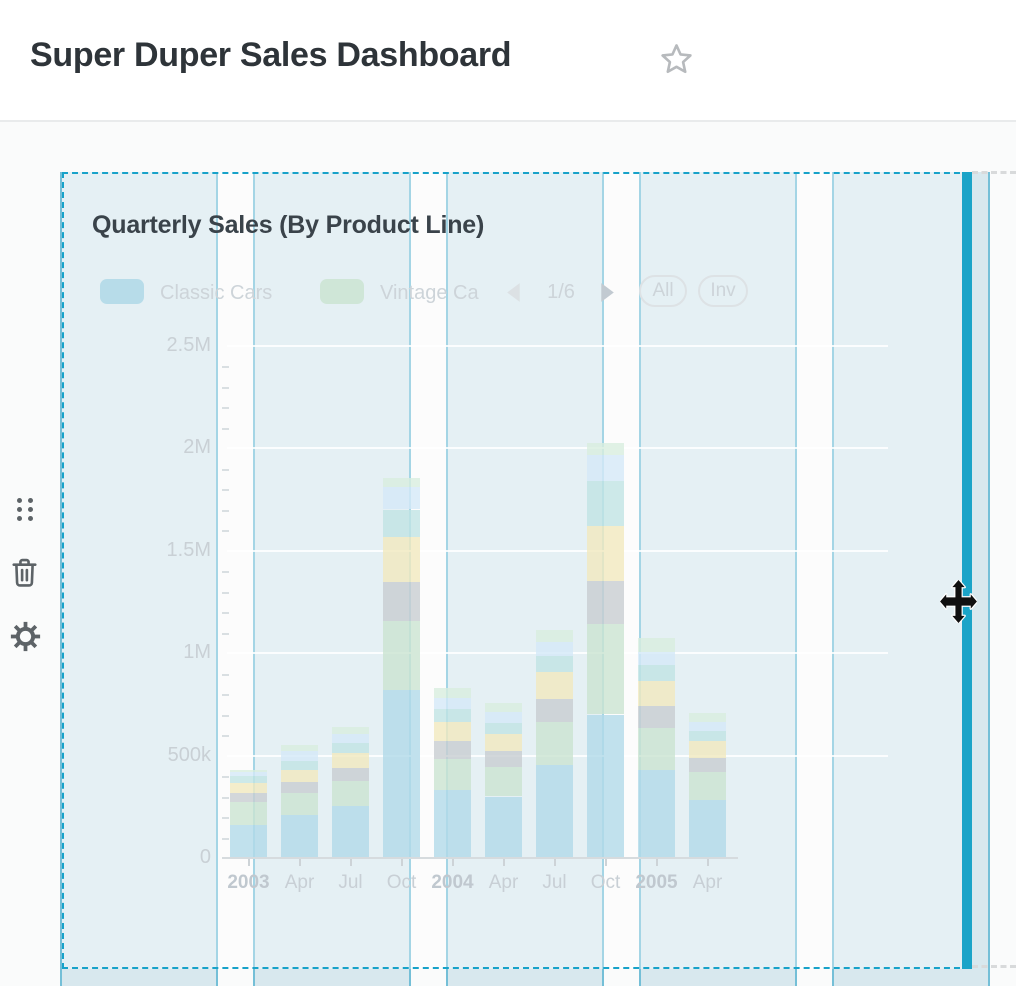 This screenshot has height=986, width=1016. Describe the element at coordinates (188, 344) in the screenshot. I see `y-axis-label: 2.5M` at that location.